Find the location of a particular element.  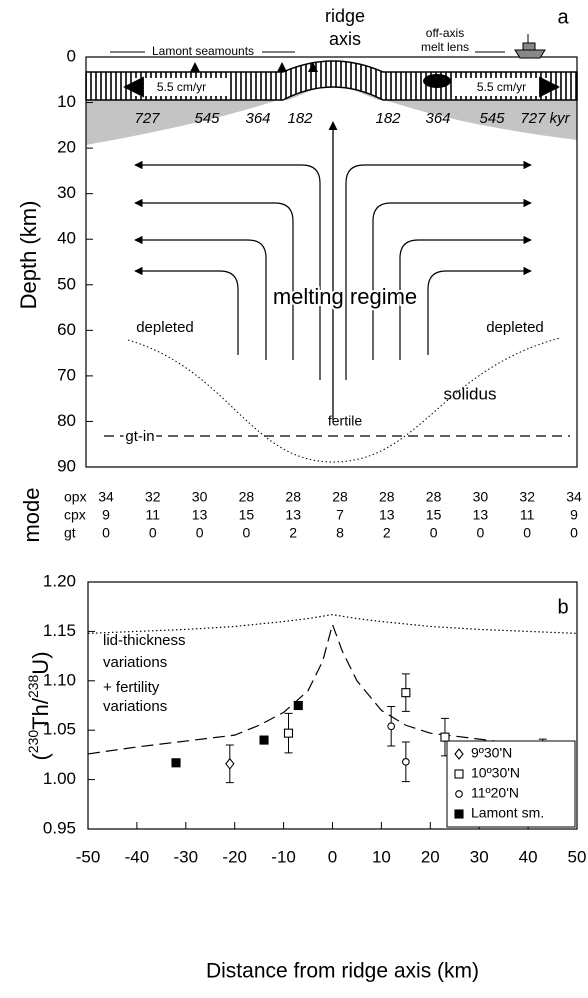

y-tick-label: 0.95 is located at coordinates (59, 827).